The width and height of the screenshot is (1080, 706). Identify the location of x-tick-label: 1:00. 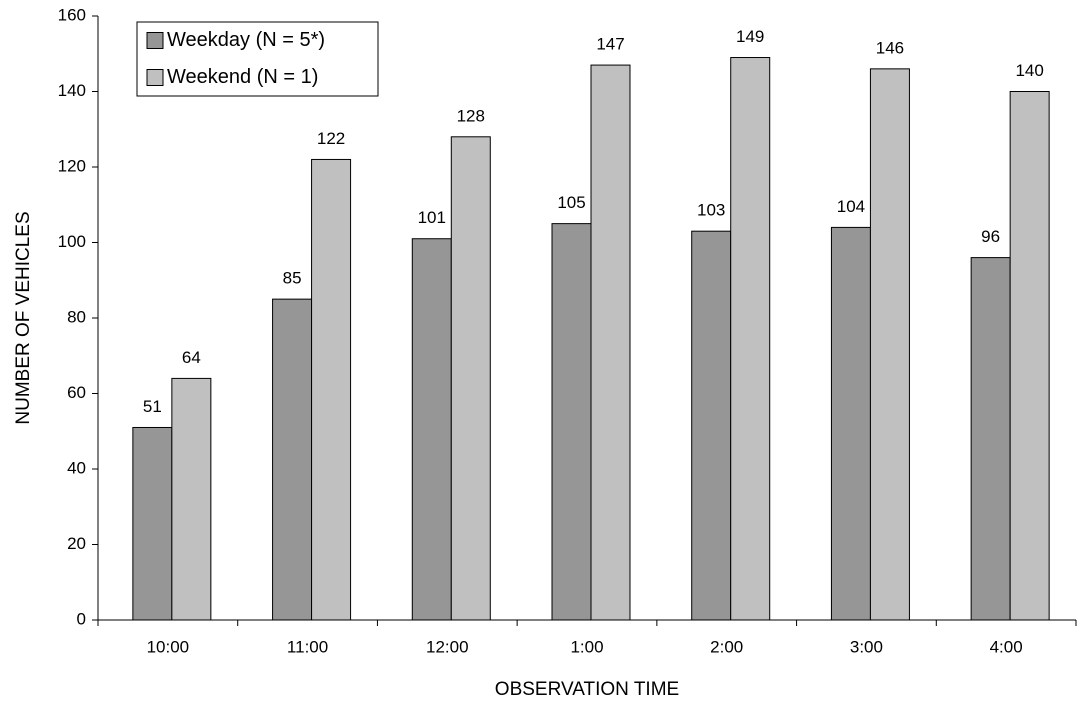
(586, 646).